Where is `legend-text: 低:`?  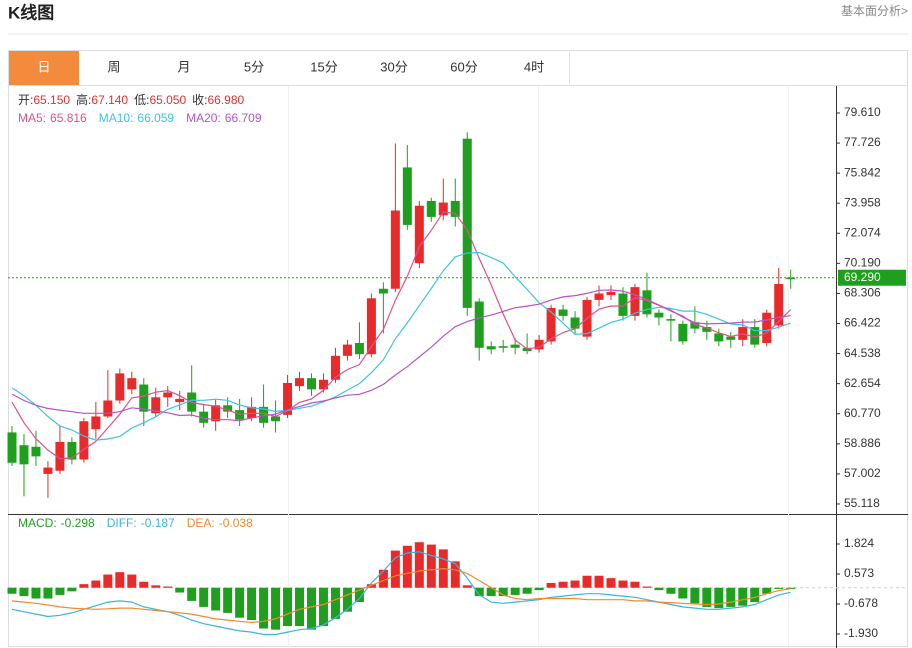 legend-text: 低: is located at coordinates (141, 100).